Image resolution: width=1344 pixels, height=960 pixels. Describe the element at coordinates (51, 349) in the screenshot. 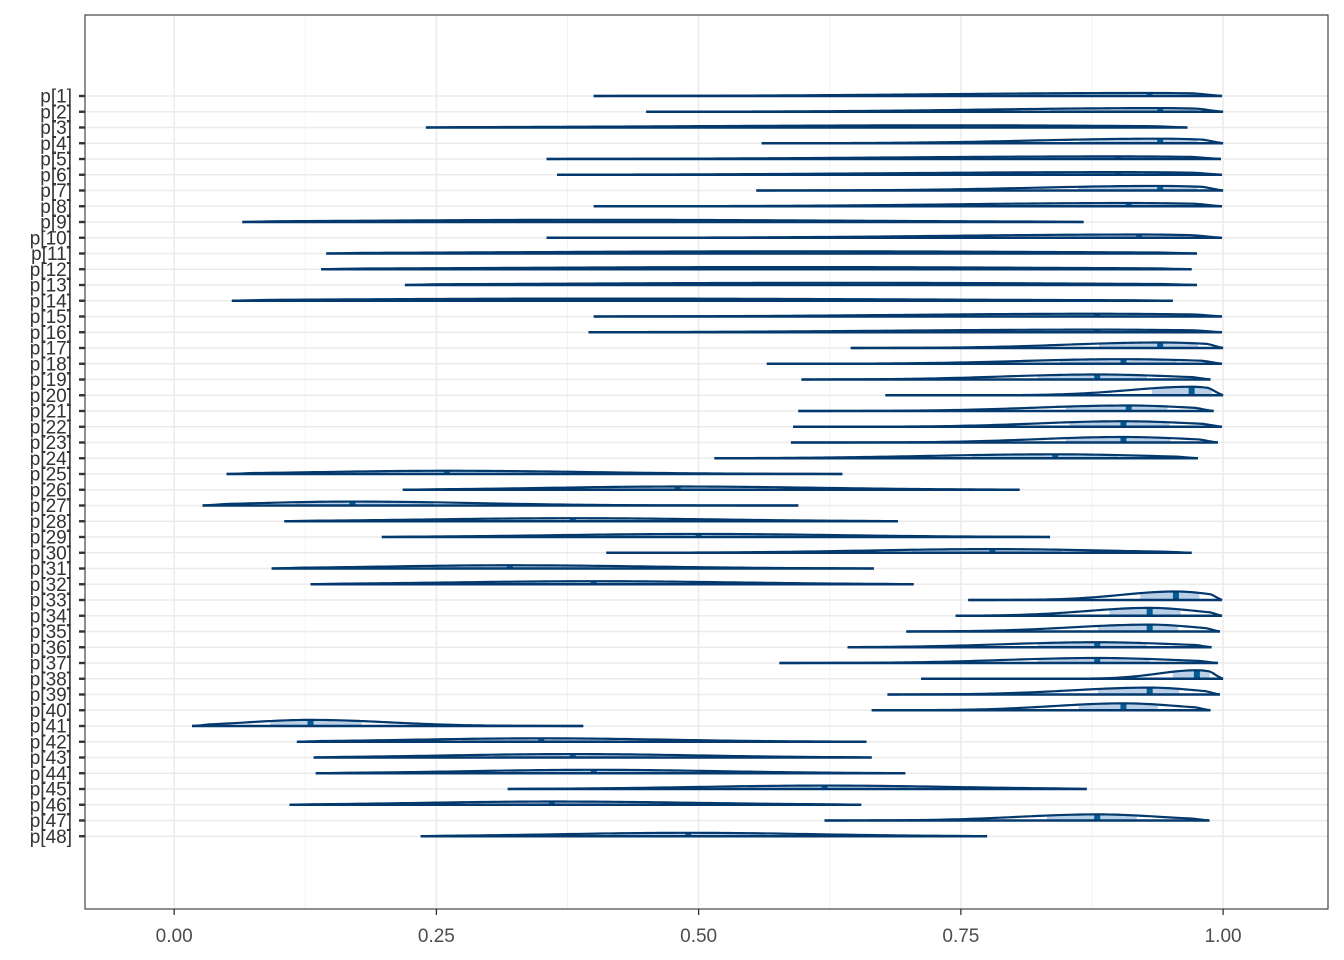

I see `y-tick-label: p[17]` at that location.